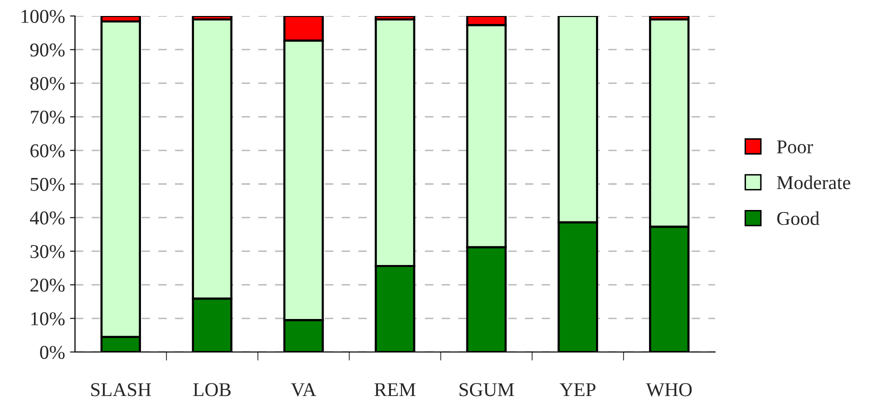 This screenshot has height=400, width=871. What do you see at coordinates (47, 251) in the screenshot?
I see `y-tick-label: 30%` at bounding box center [47, 251].